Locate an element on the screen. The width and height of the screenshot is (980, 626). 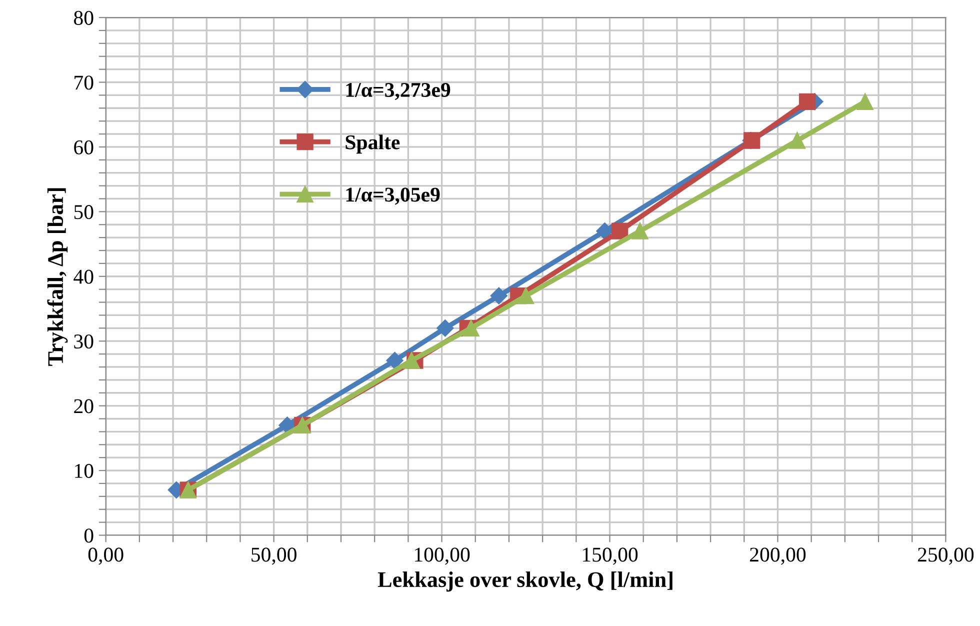
legend-label: Spalte is located at coordinates (373, 144).